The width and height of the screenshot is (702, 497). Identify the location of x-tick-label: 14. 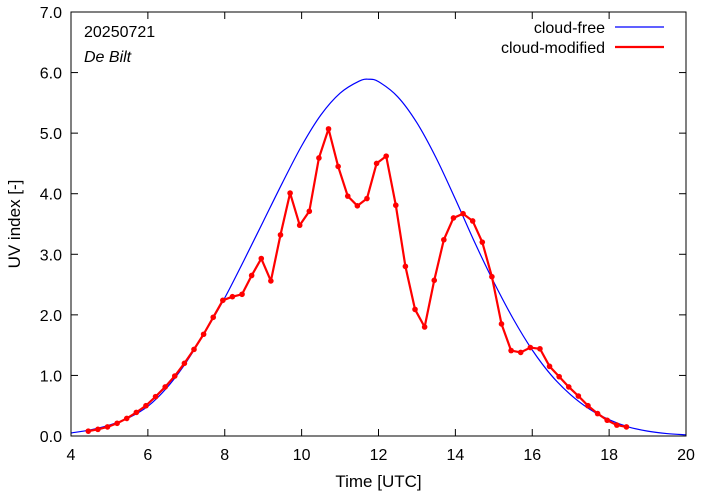
(455, 455).